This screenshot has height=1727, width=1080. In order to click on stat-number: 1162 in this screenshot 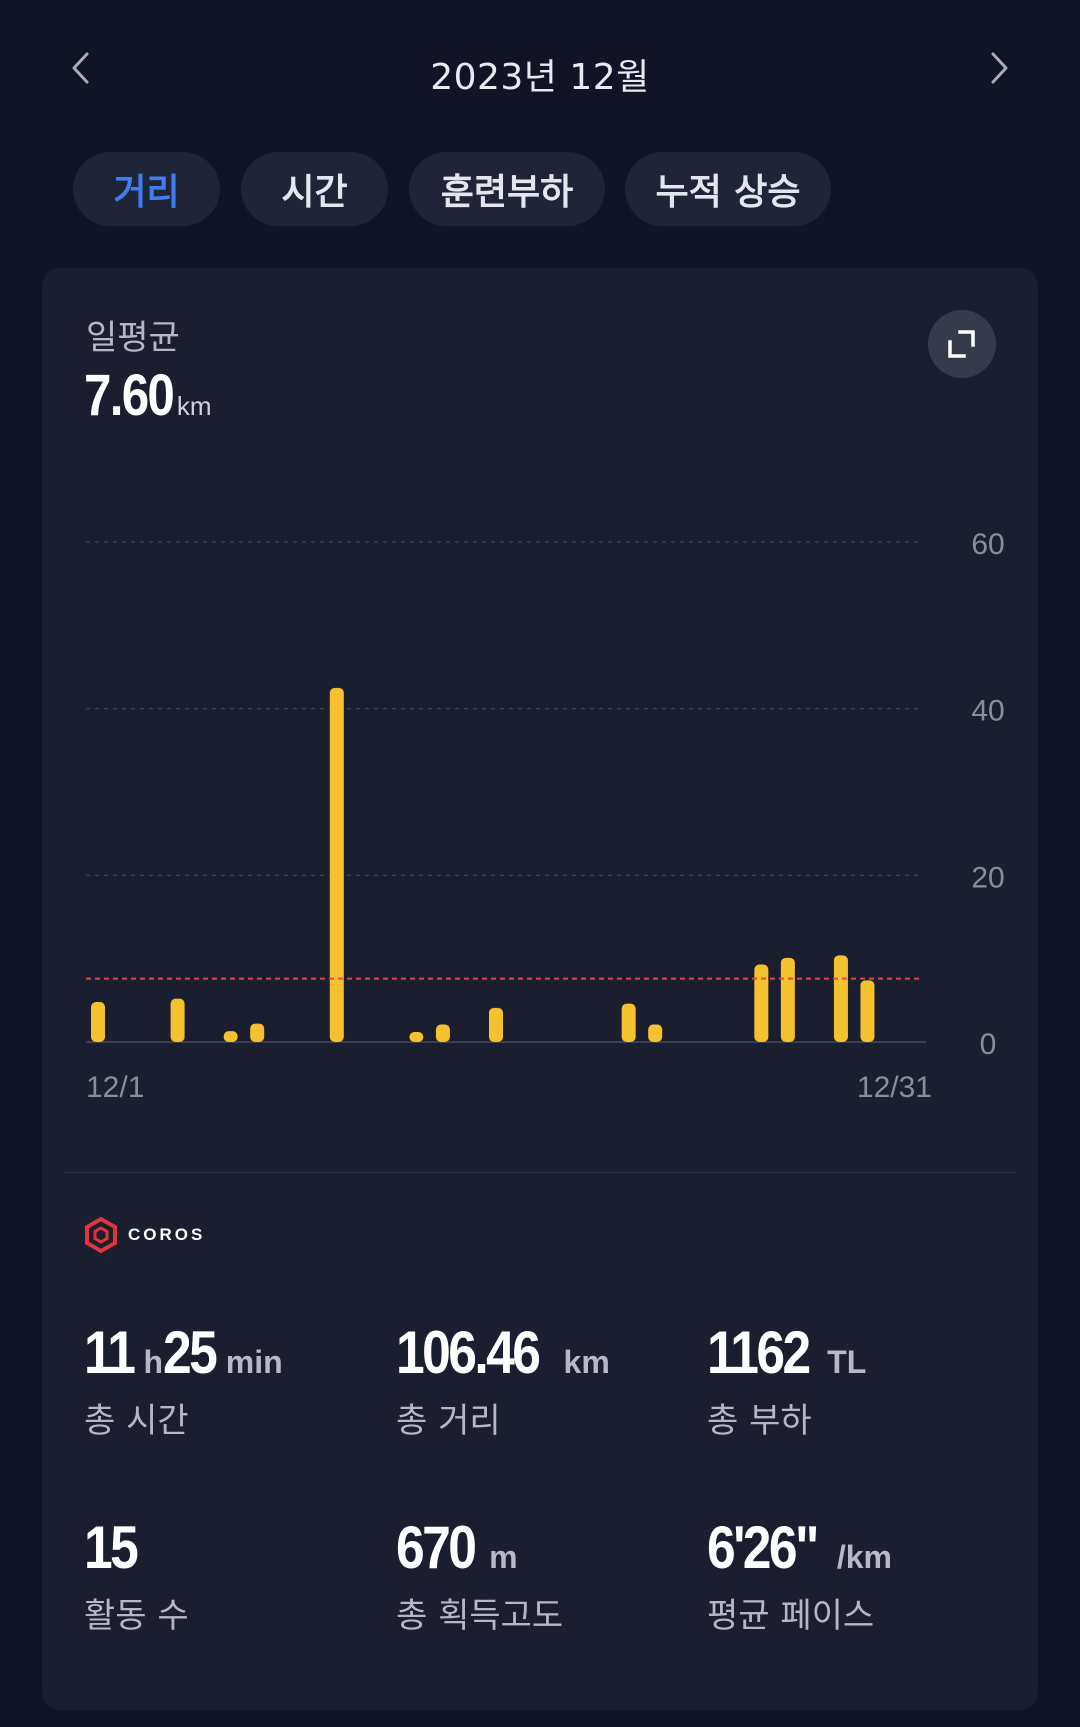, I will do `click(759, 1352)`.